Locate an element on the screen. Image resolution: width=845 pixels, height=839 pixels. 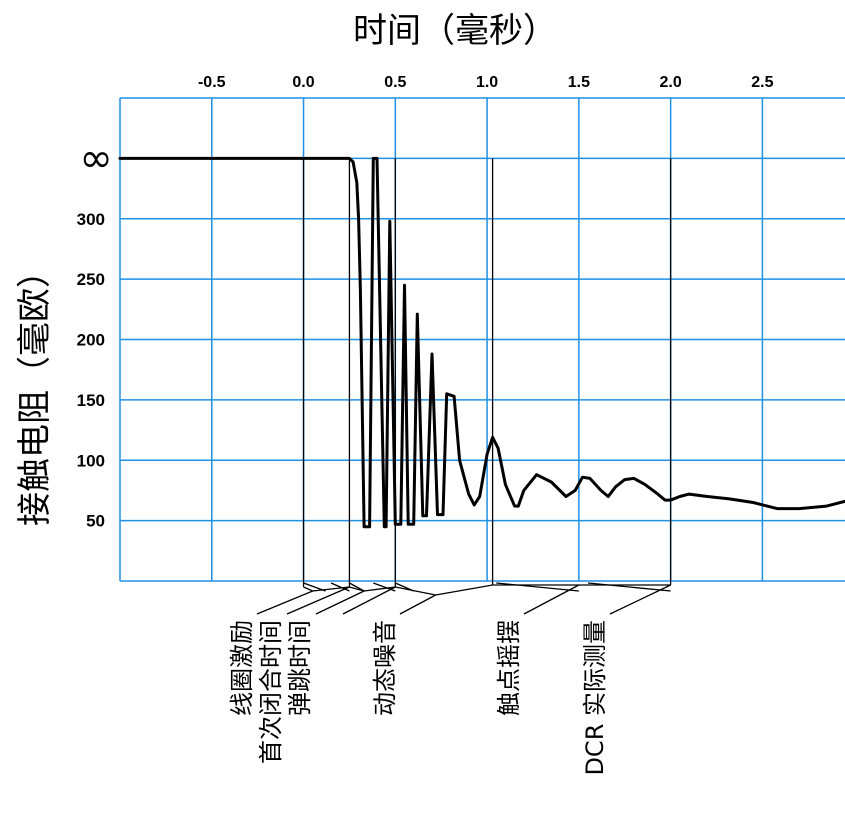
x-tick-label: 1.0 is located at coordinates (487, 82).